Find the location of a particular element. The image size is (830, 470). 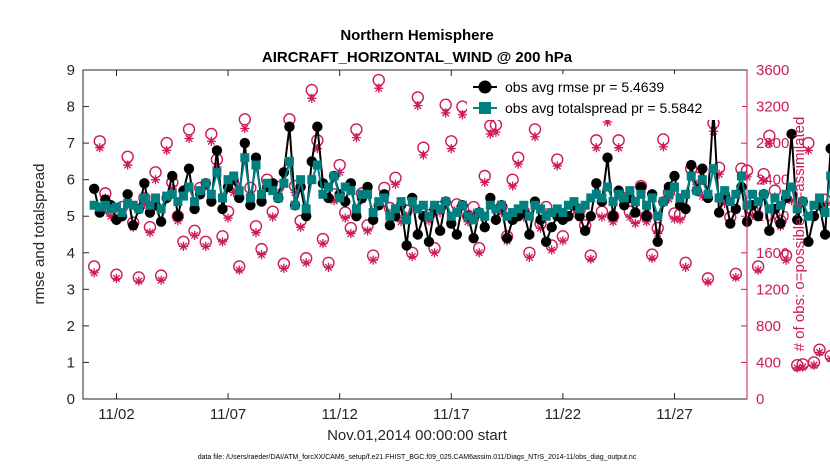

y-tick-label: 5 is located at coordinates (71, 216).